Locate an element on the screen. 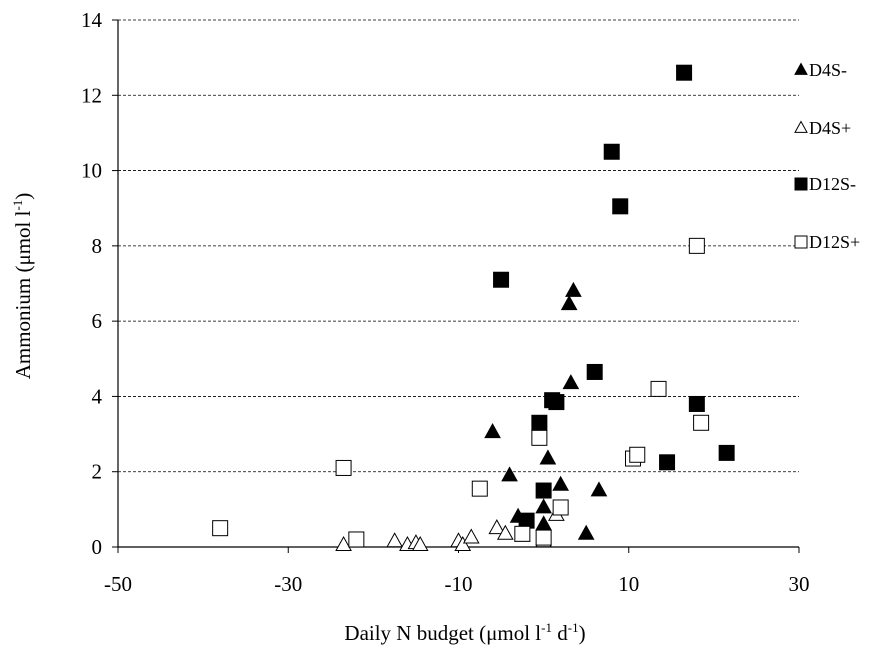 The image size is (896, 652). legend-item: D4S+ is located at coordinates (822, 128).